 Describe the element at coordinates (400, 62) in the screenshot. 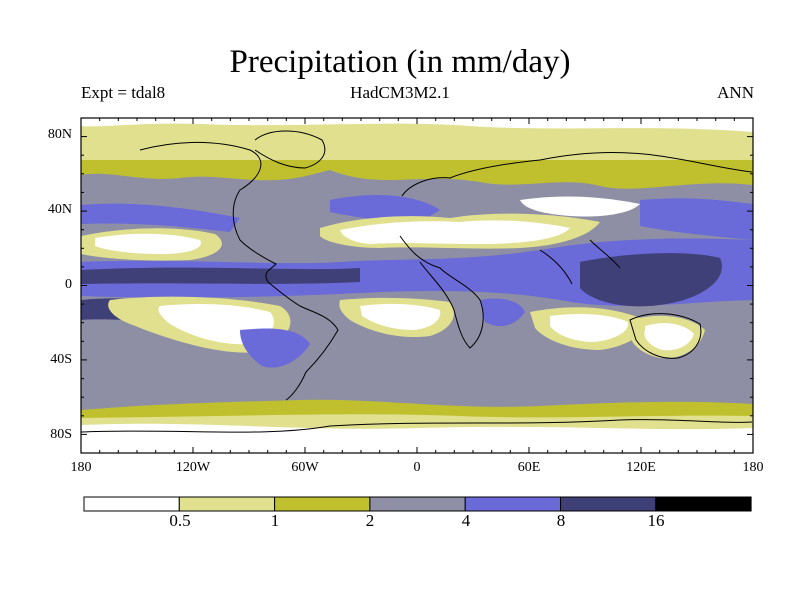

I see `map-title: Precipitation (in mm/day)` at that location.